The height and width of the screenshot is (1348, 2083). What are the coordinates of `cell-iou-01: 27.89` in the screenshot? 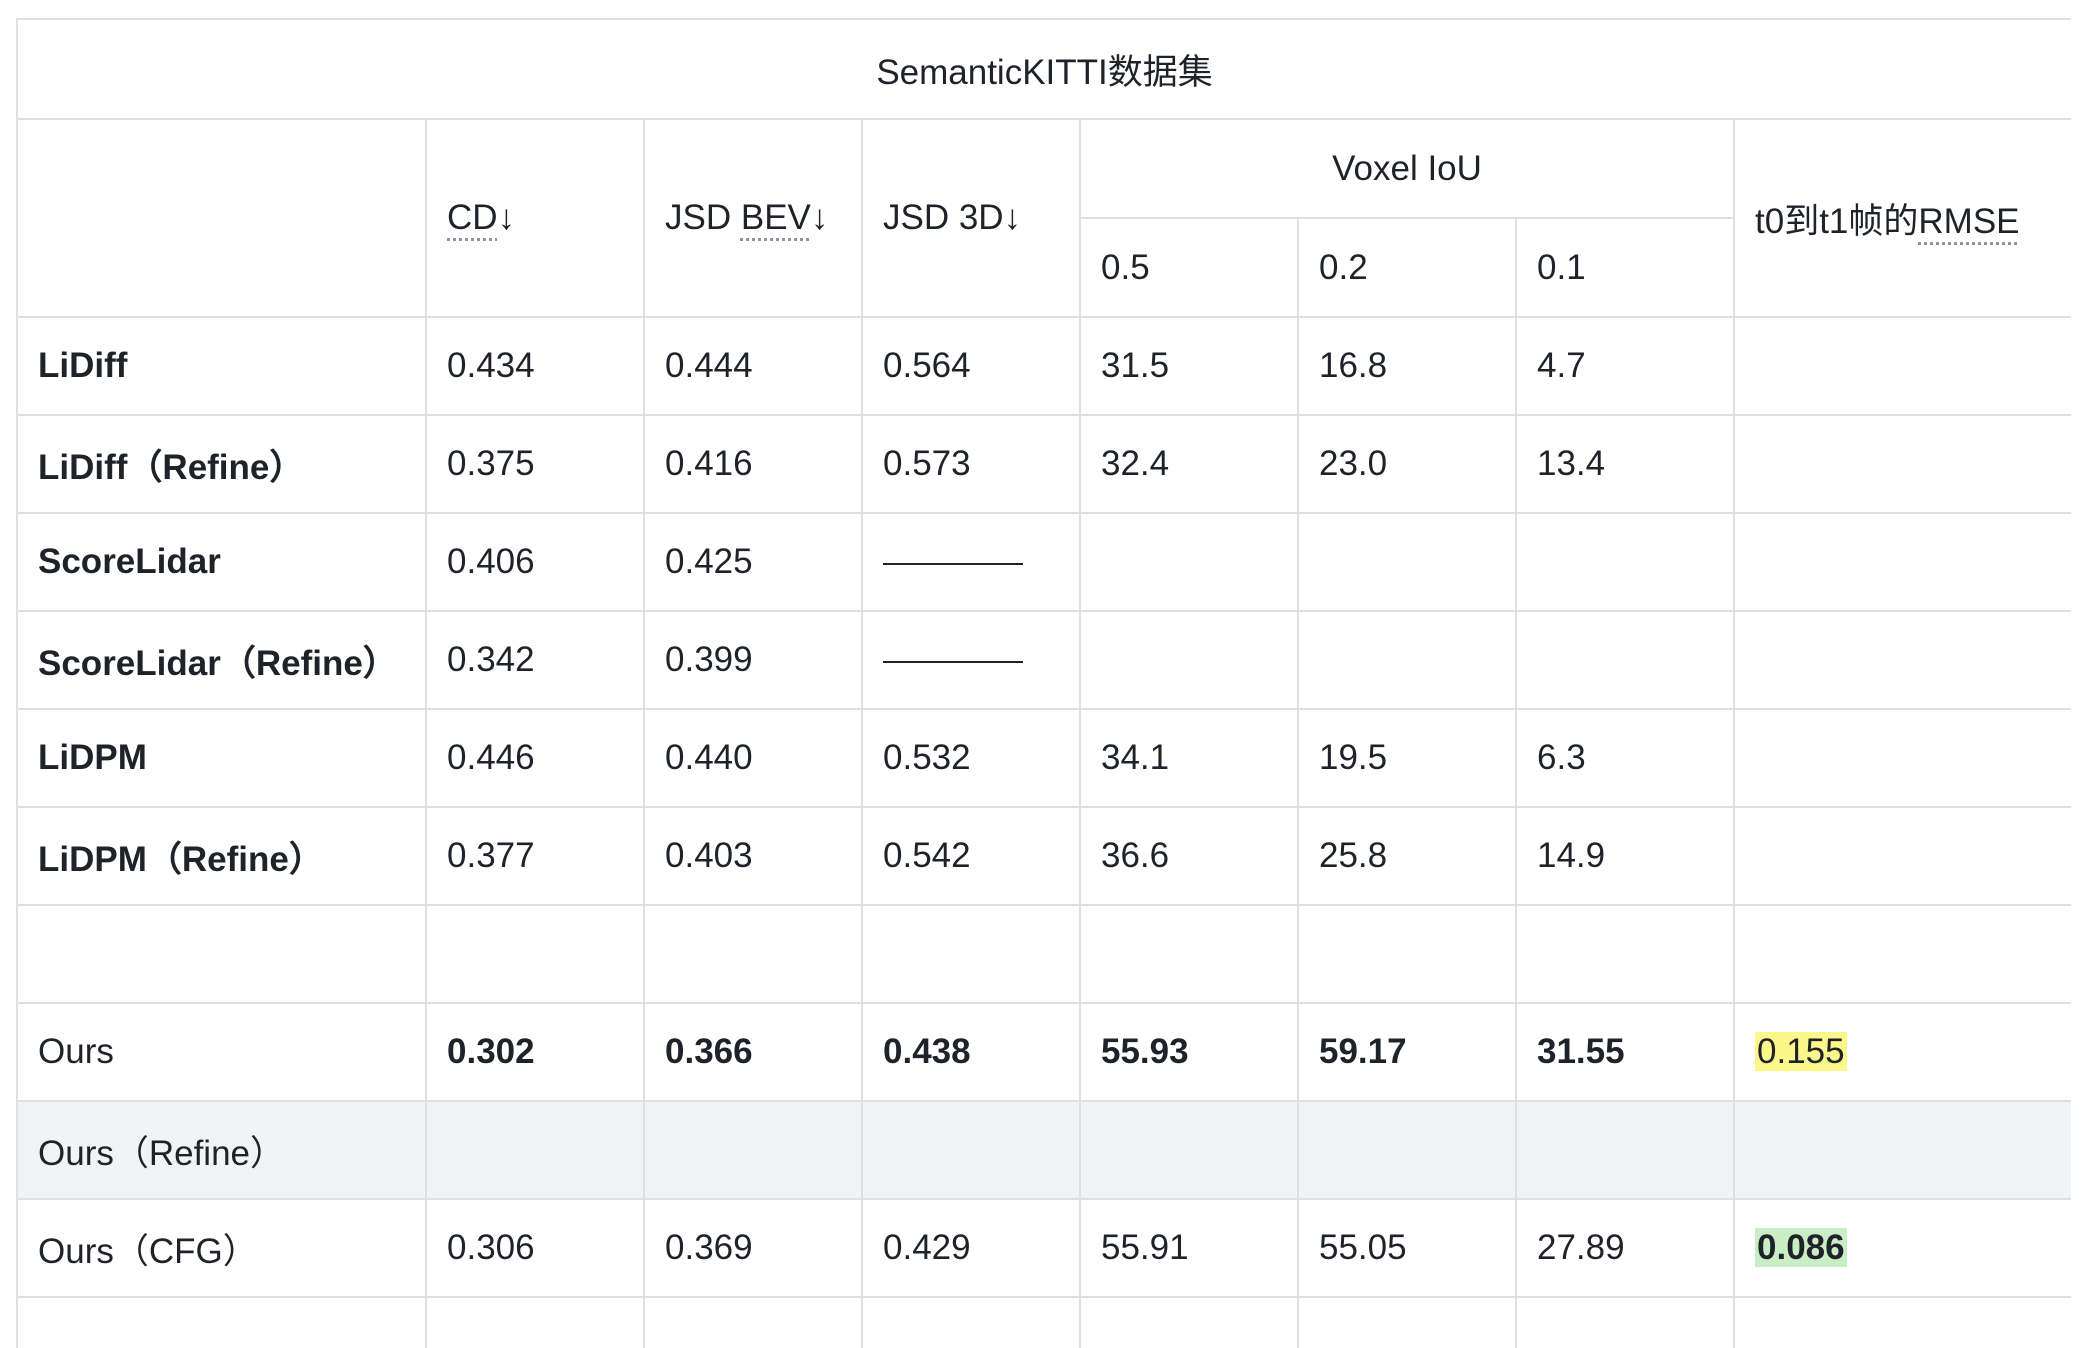 It's located at (1625, 1248).